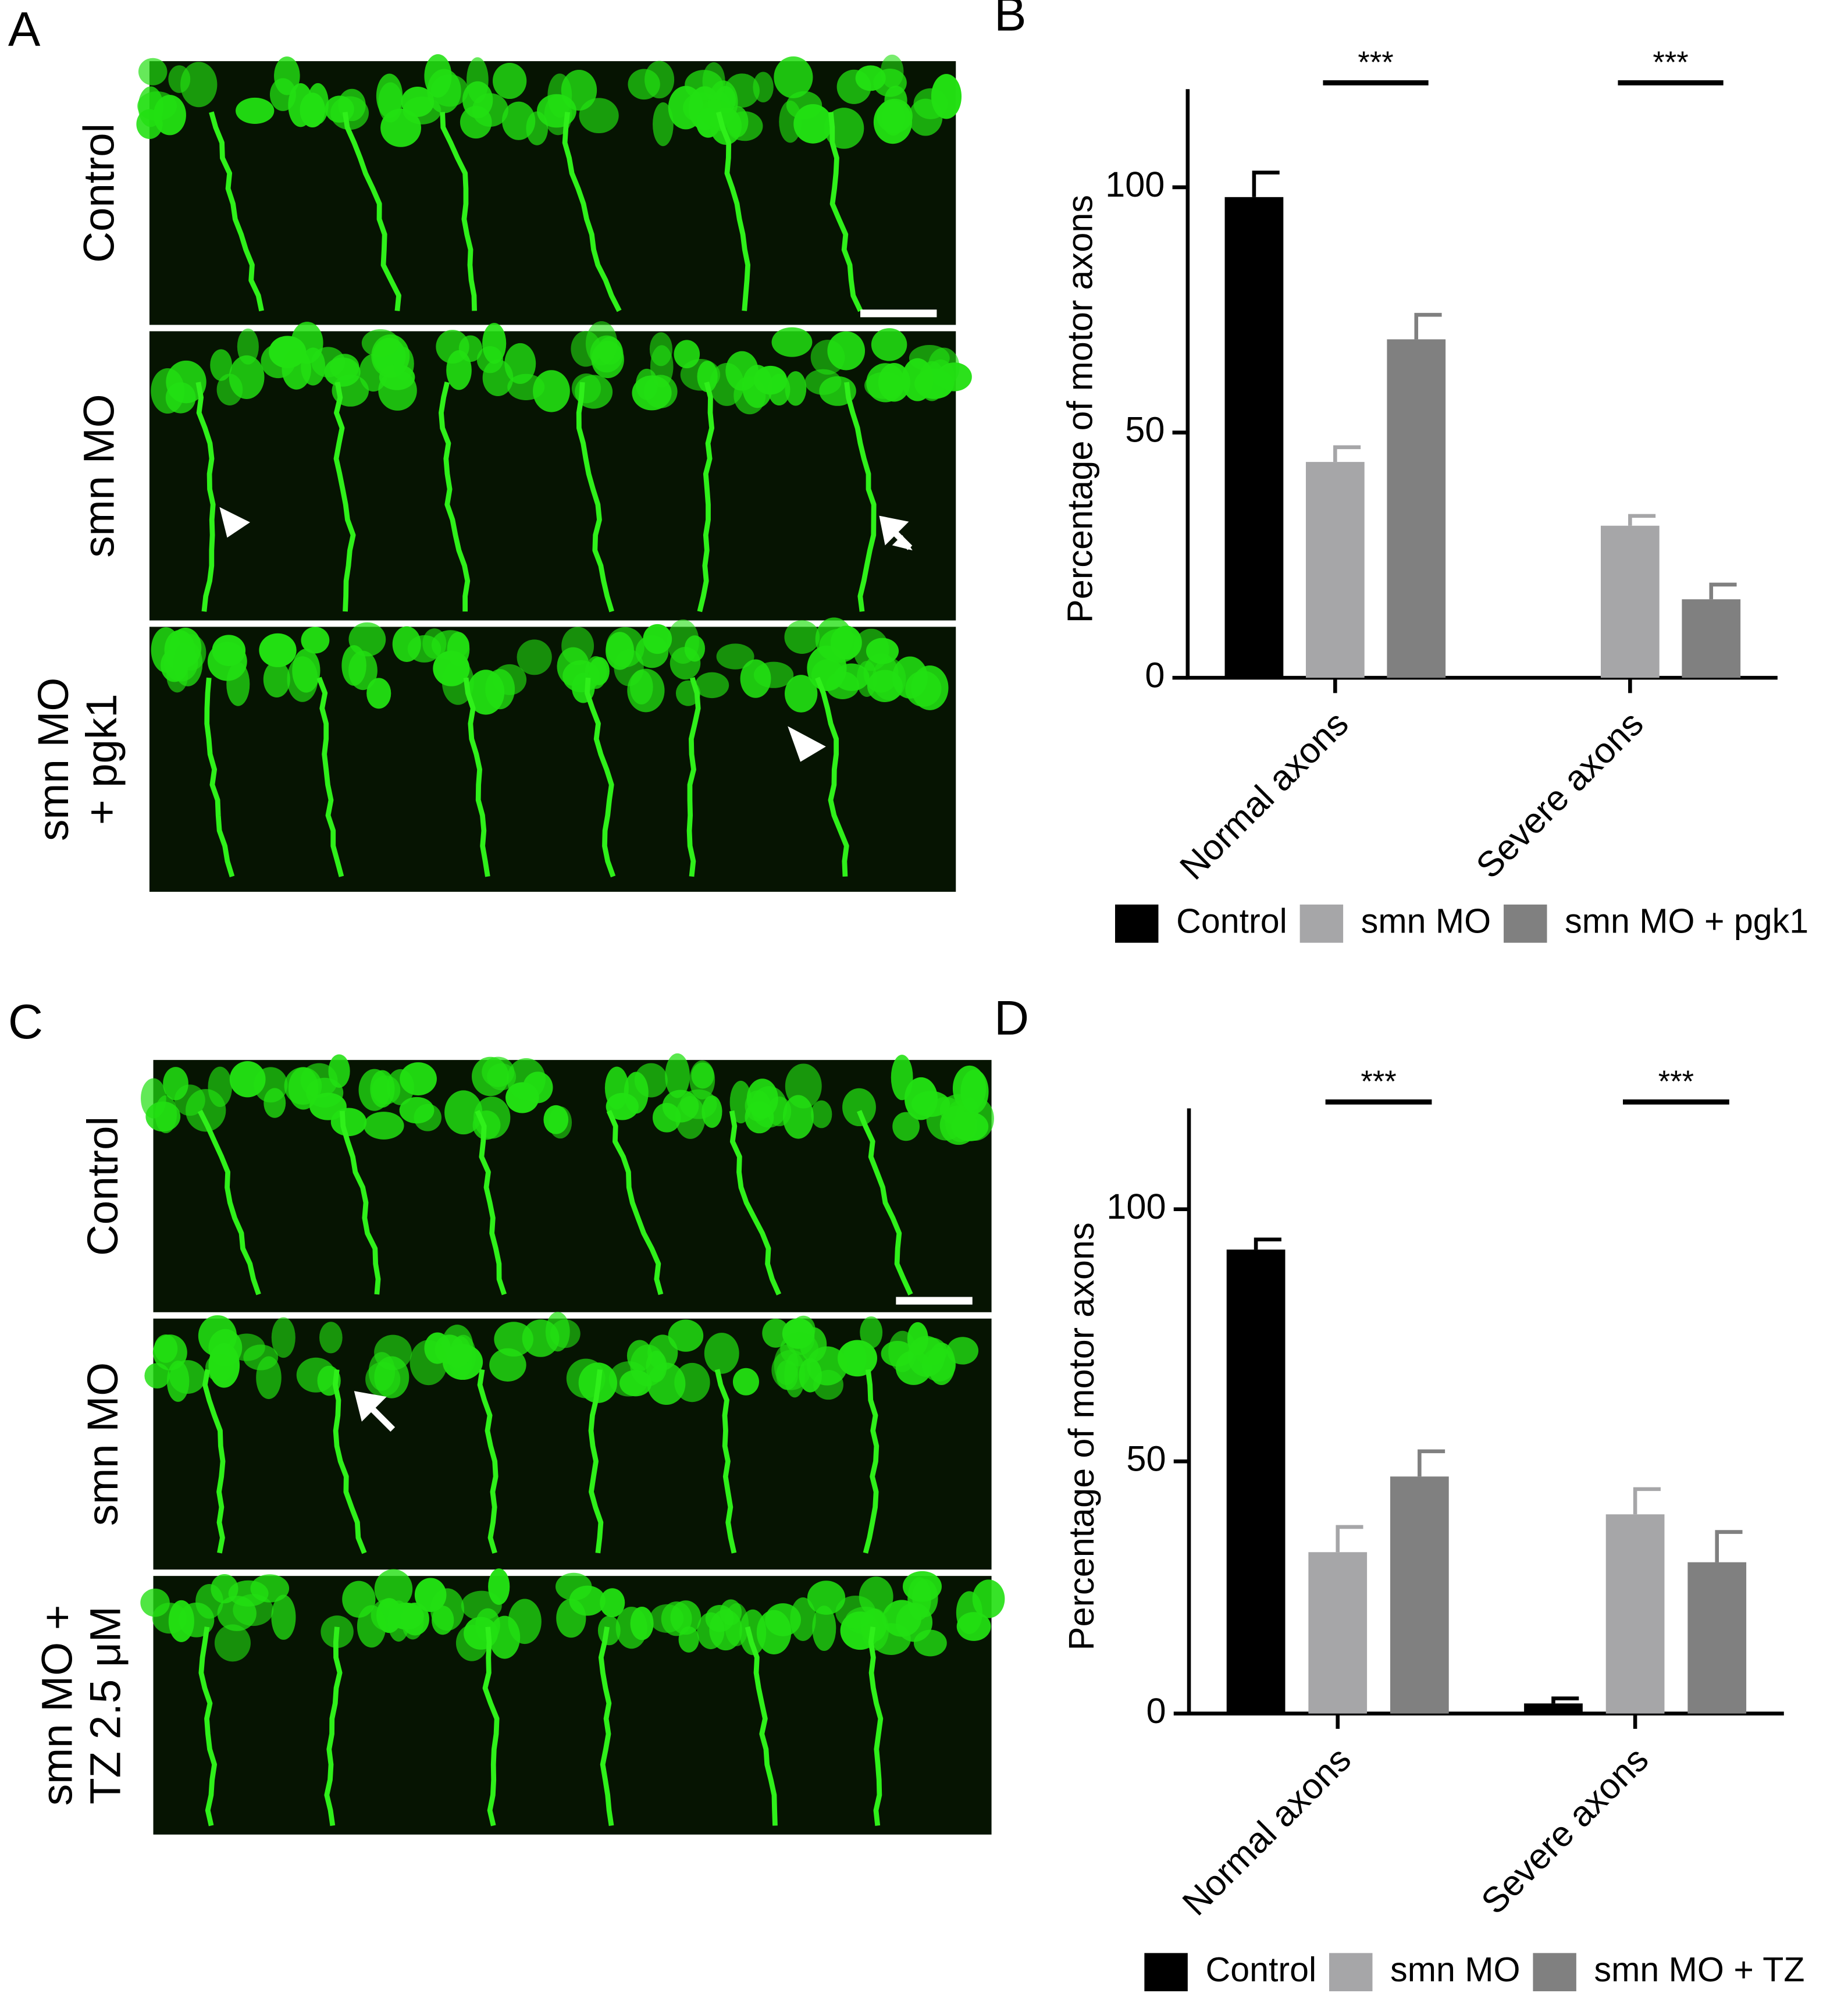  I want to click on arrow, so click(375, 1411).